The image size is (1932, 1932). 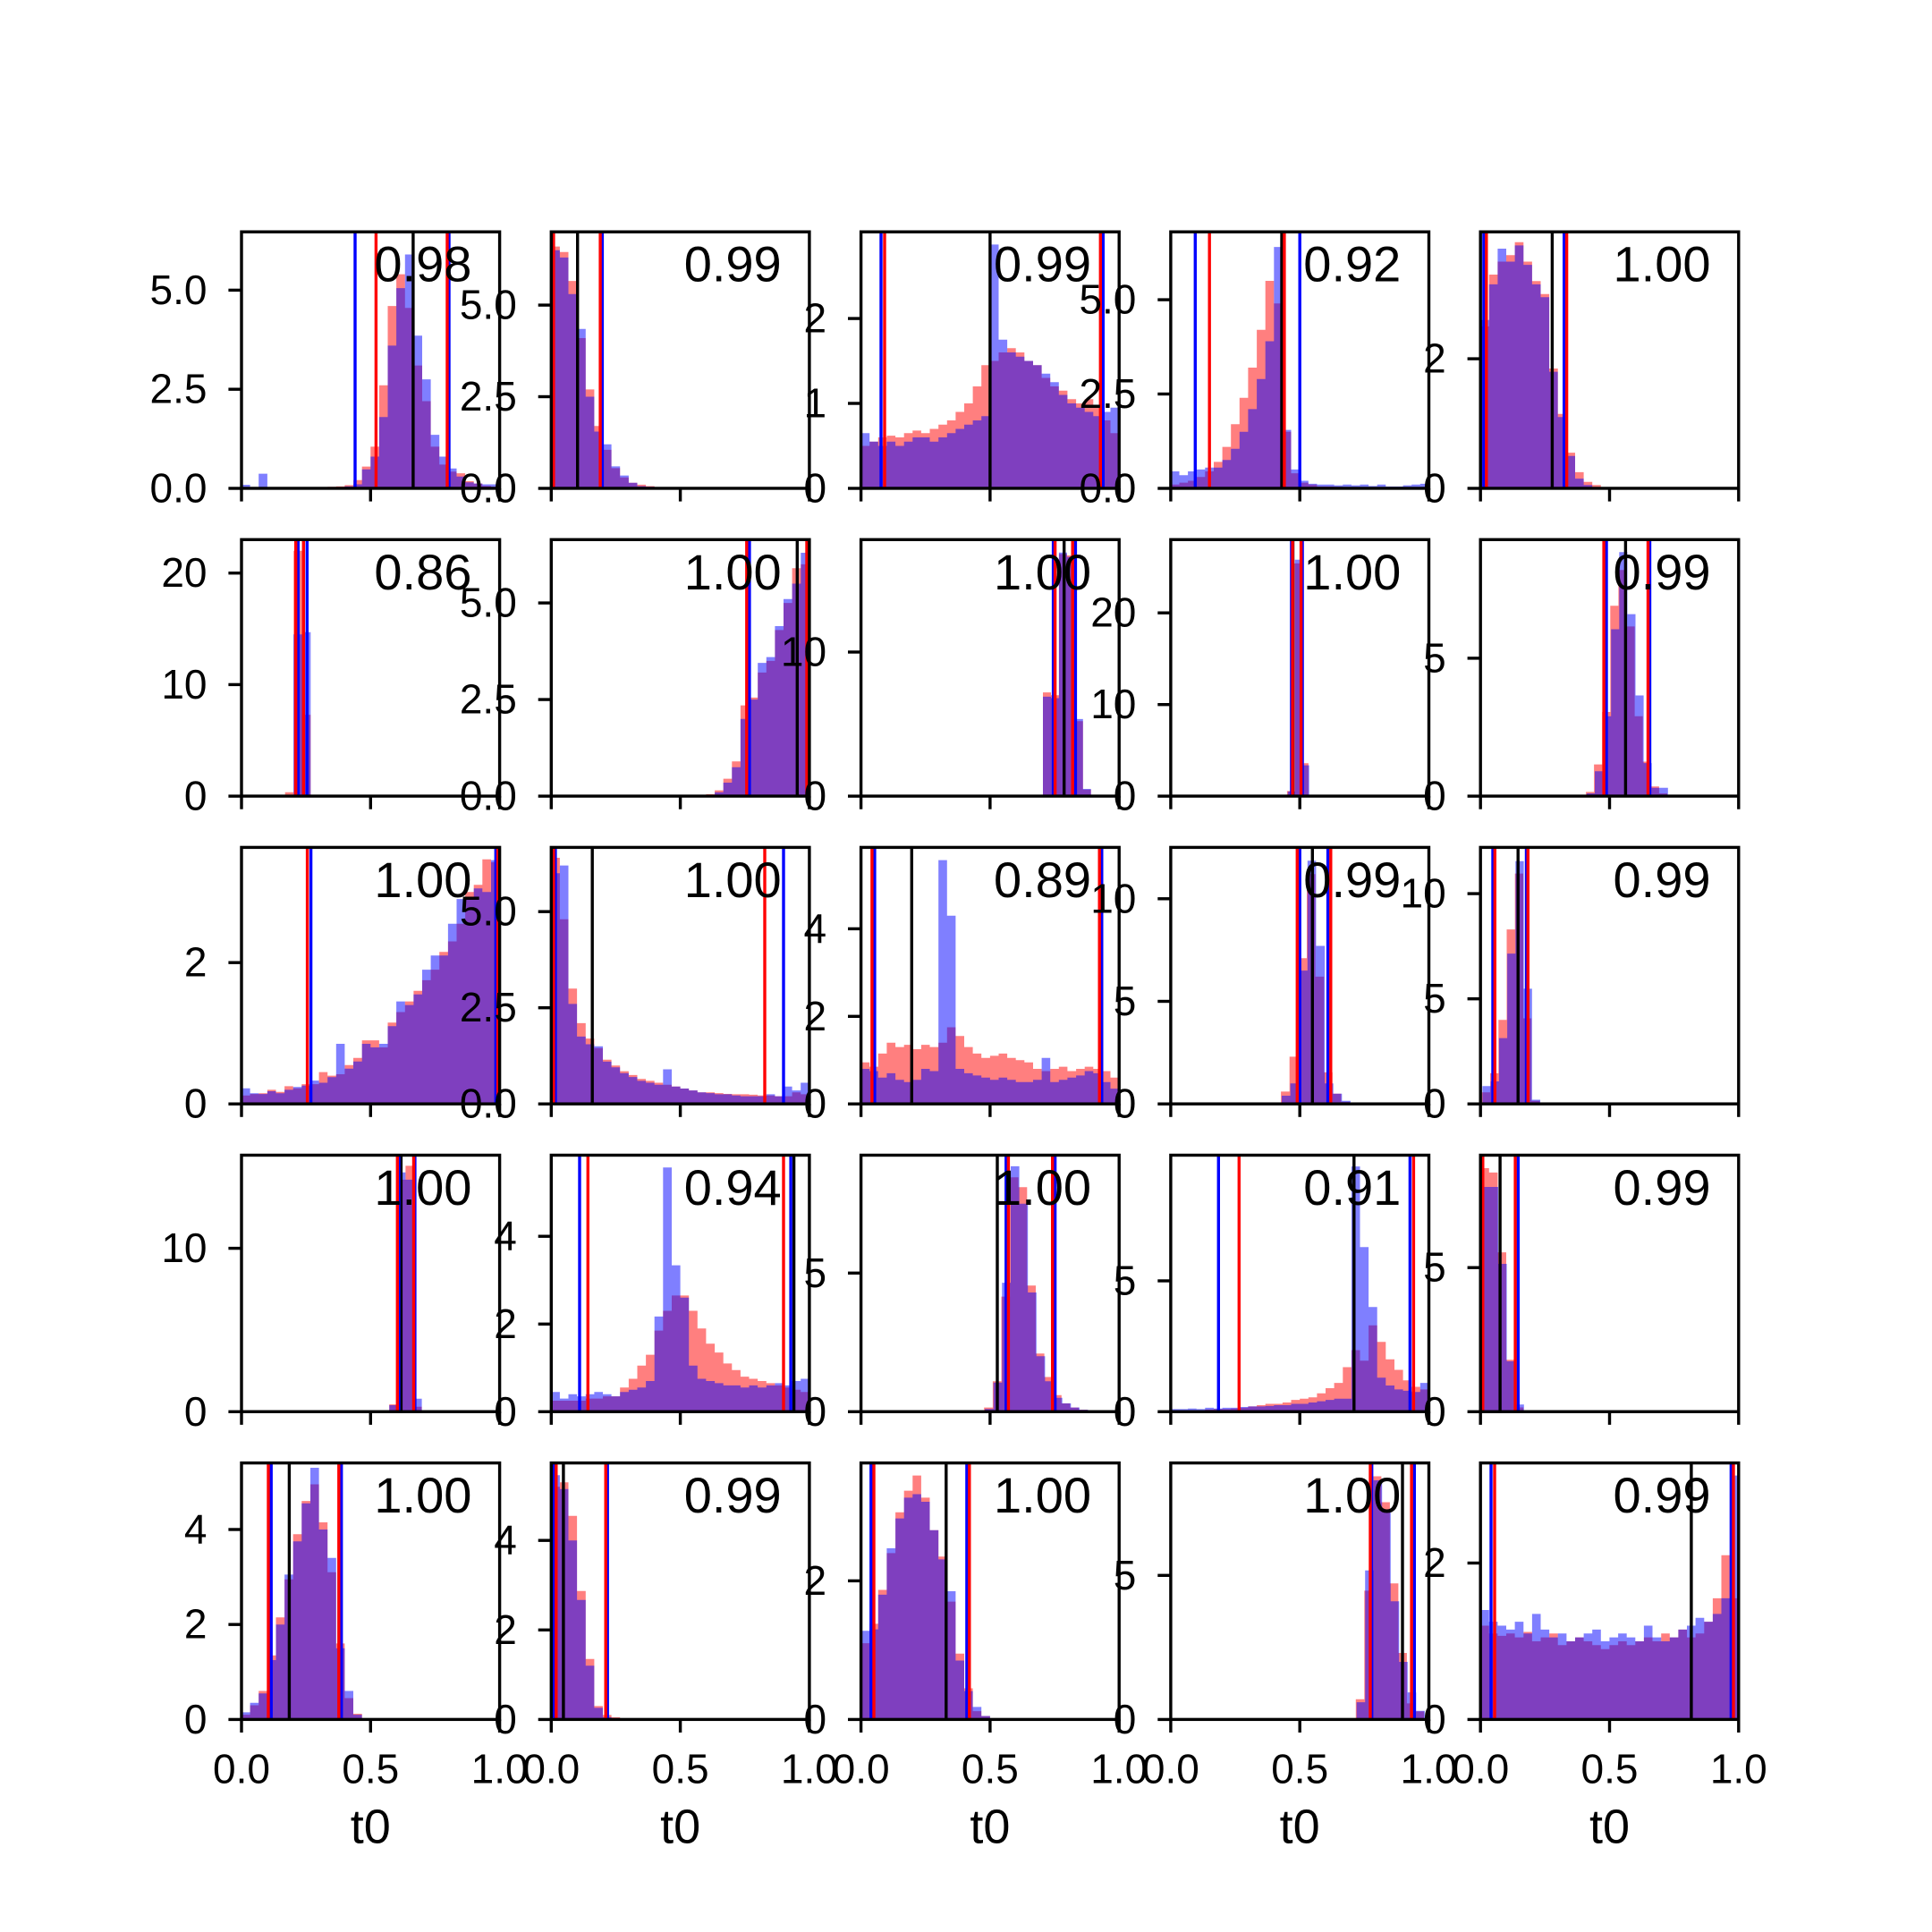 What do you see at coordinates (815, 403) in the screenshot?
I see `svg-text: 1` at bounding box center [815, 403].